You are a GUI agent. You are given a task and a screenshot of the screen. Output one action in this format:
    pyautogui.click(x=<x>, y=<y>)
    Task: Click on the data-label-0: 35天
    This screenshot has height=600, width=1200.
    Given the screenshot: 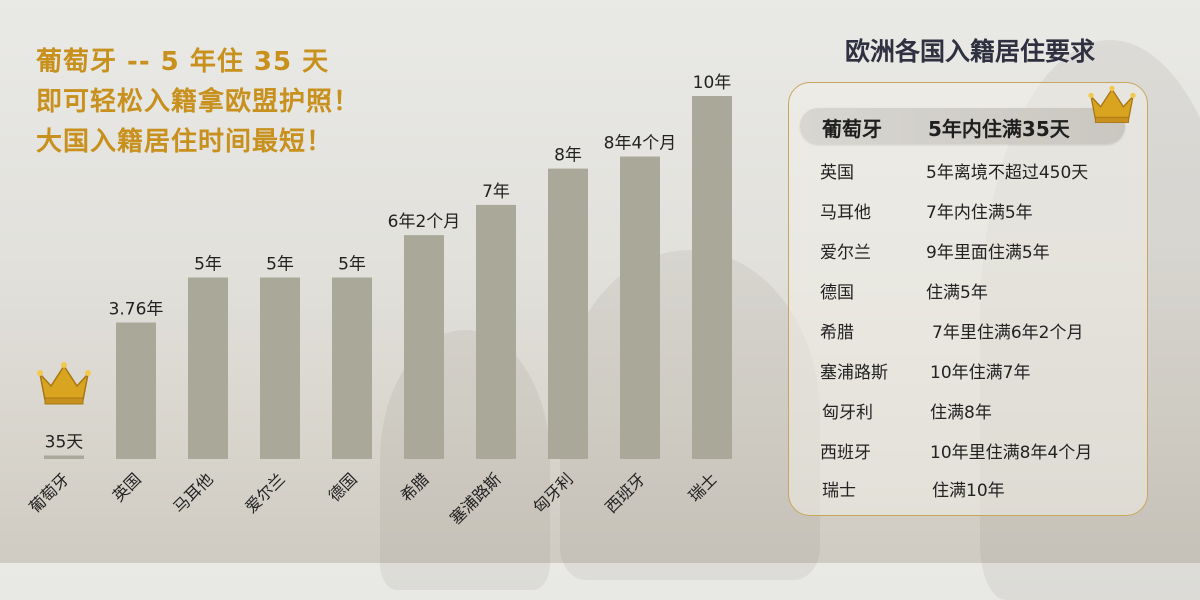 What is the action you would take?
    pyautogui.click(x=64, y=443)
    